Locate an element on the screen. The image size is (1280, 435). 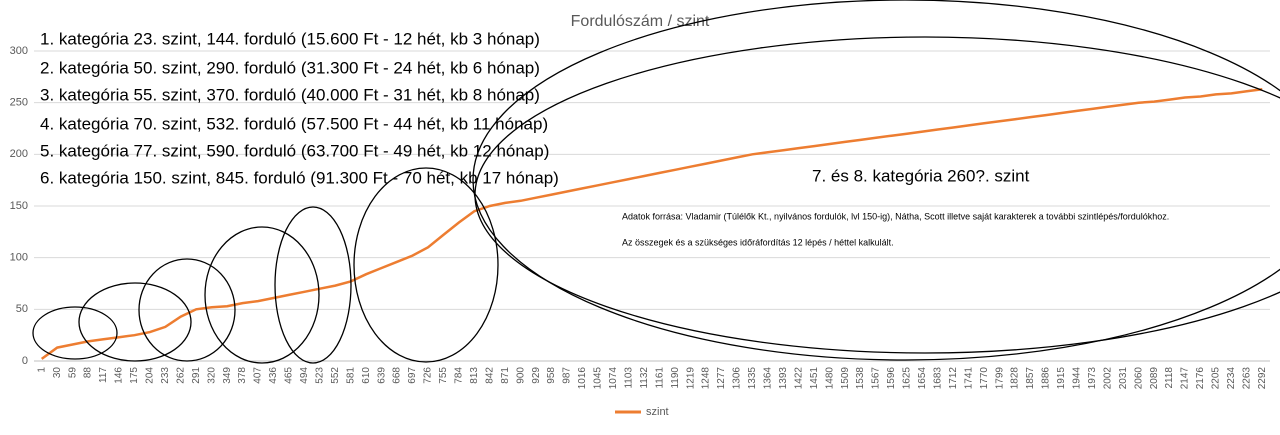
x-tick-label: 1538 is located at coordinates (860, 378).